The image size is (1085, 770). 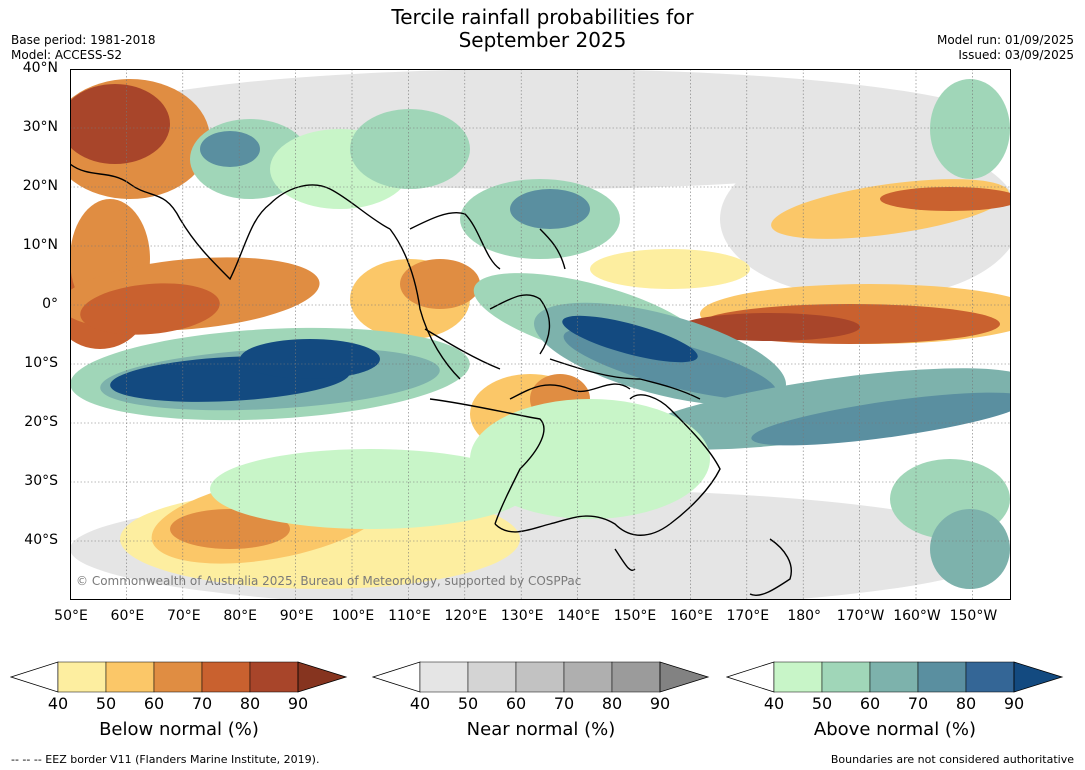 What do you see at coordinates (353, 616) in the screenshot?
I see `lon-label: 100°E` at bounding box center [353, 616].